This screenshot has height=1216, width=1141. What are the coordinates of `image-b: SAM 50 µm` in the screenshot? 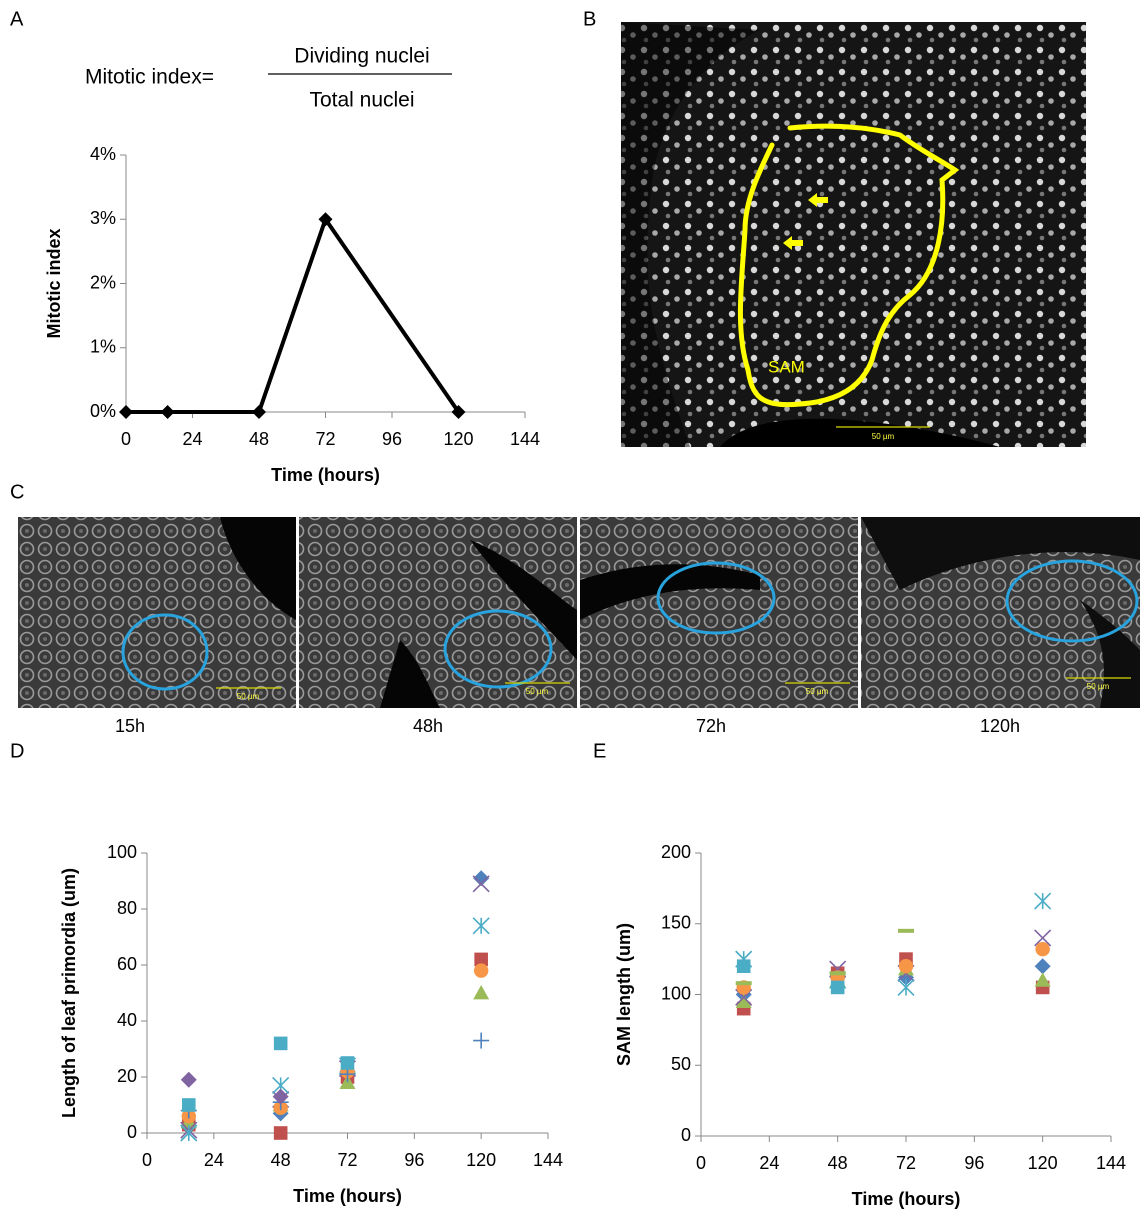 It's located at (853, 234).